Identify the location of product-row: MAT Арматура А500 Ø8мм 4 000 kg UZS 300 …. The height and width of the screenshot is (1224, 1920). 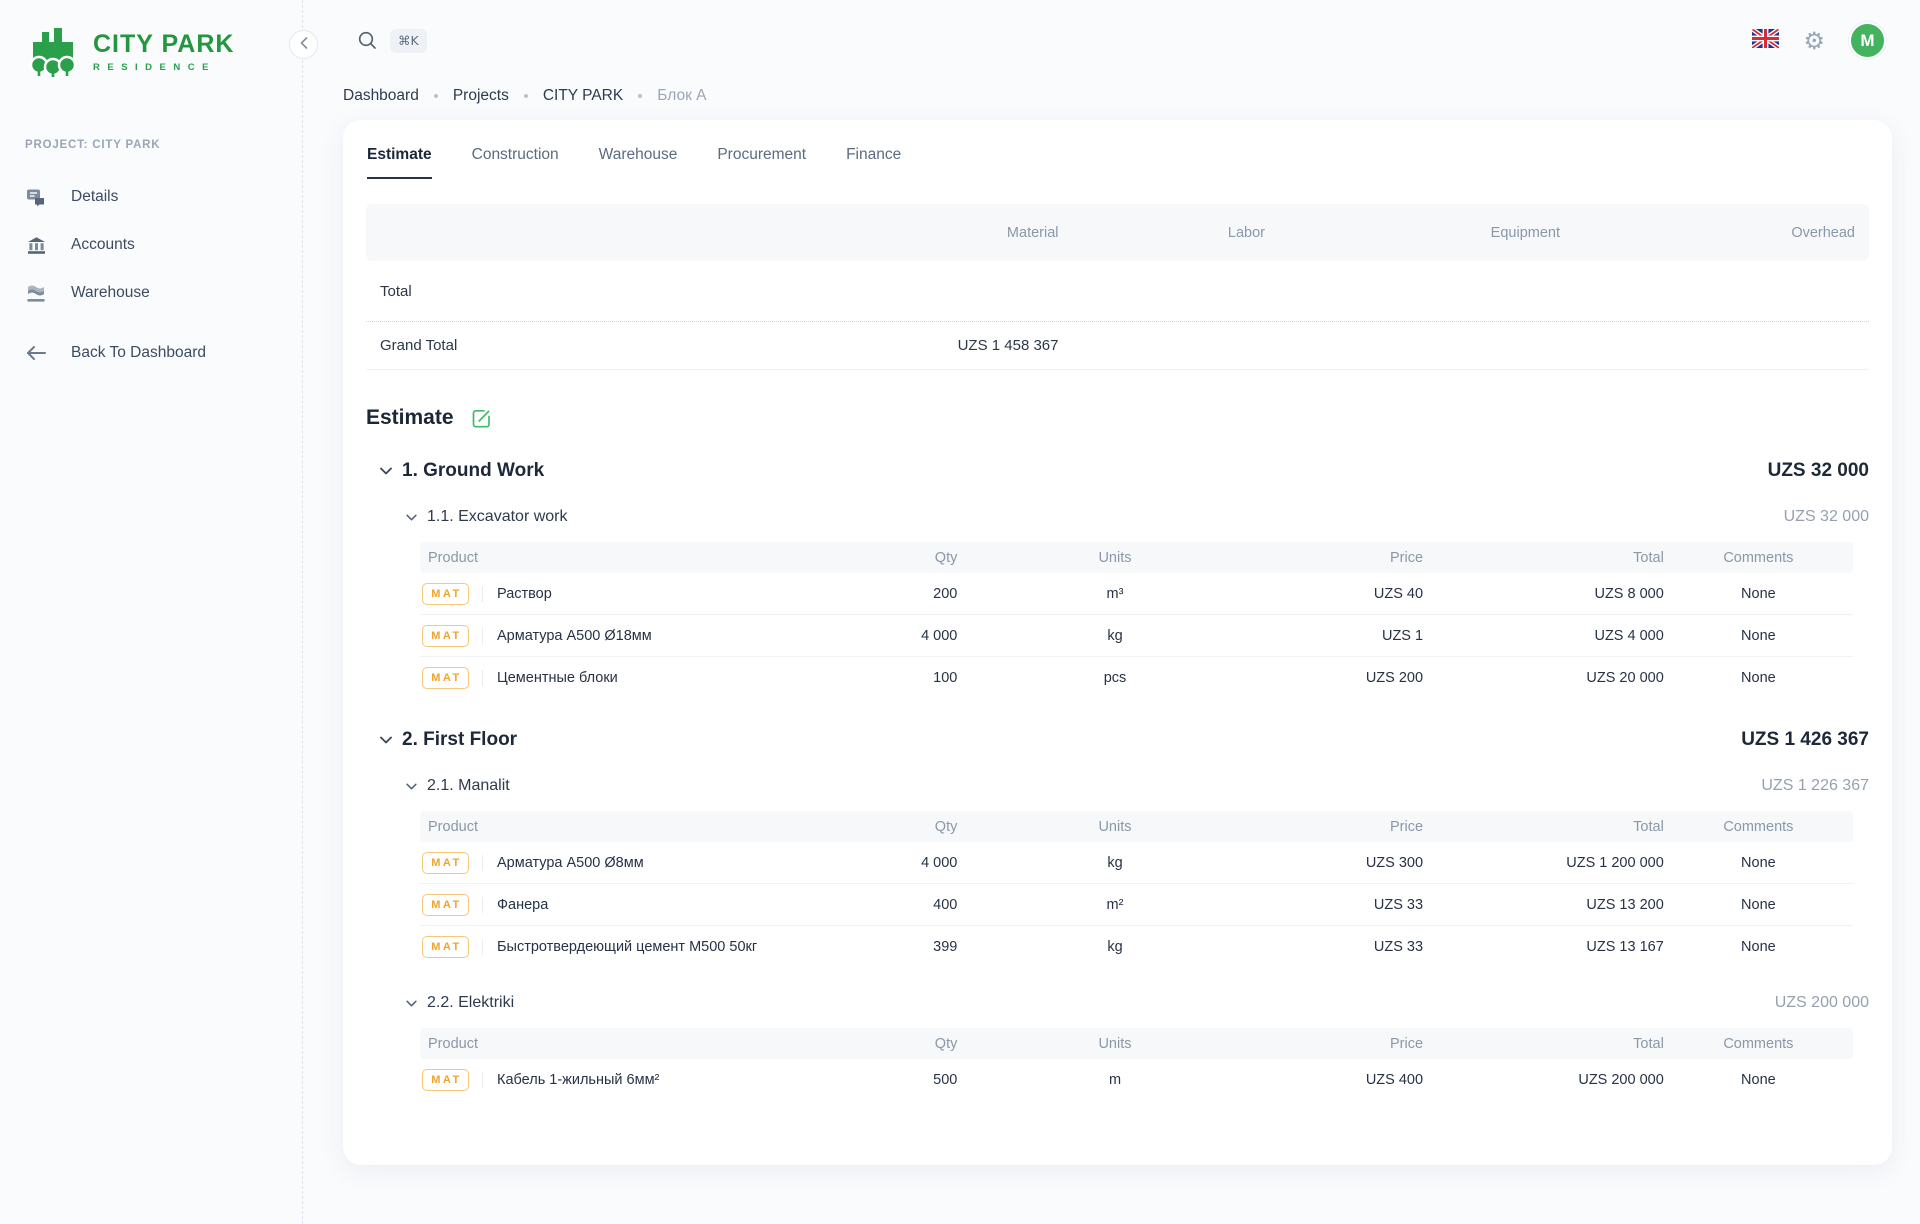
(1136, 863).